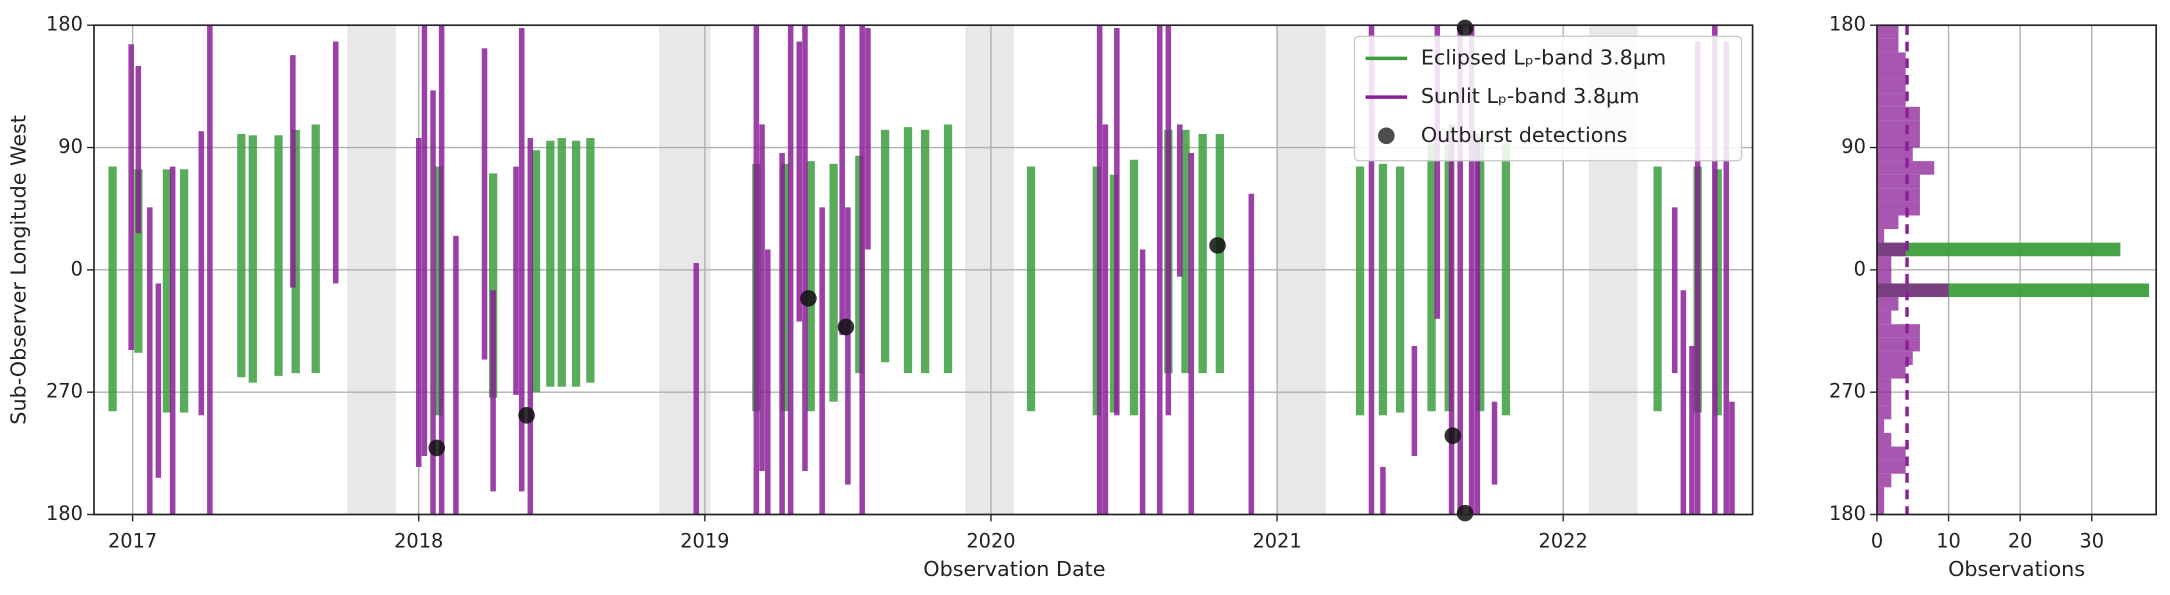  What do you see at coordinates (1386, 136) in the screenshot?
I see `legend-swatch` at bounding box center [1386, 136].